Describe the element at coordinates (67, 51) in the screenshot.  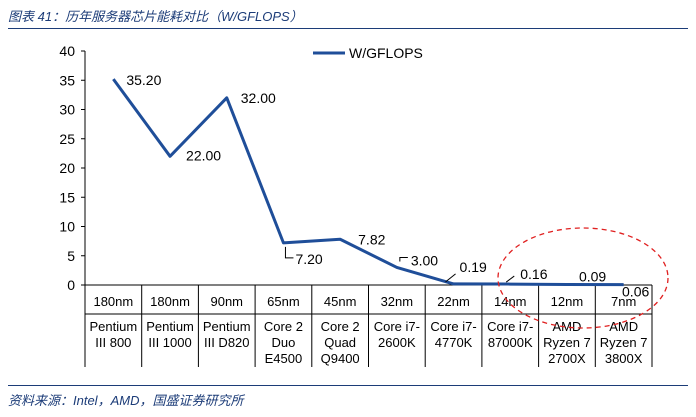
I see `y-tick-label: 40` at that location.